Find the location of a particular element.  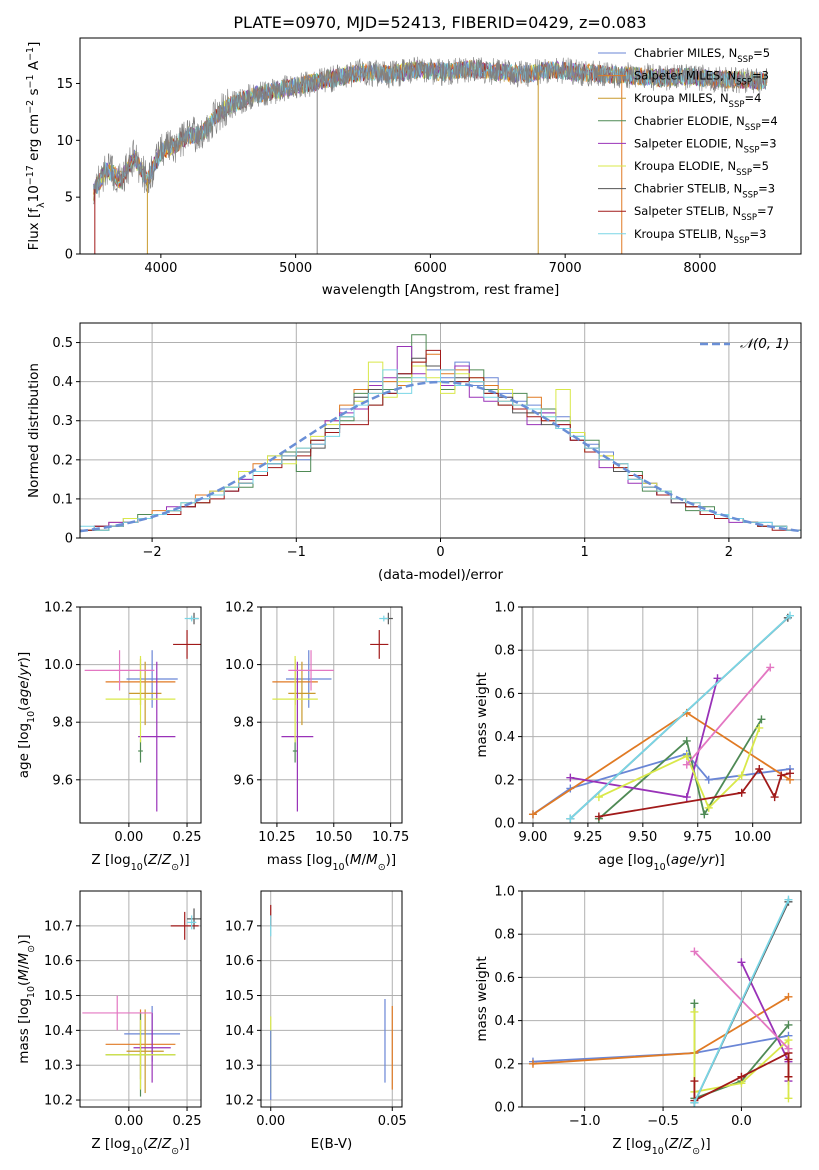

spectrum-data-line is located at coordinates (430, 130).